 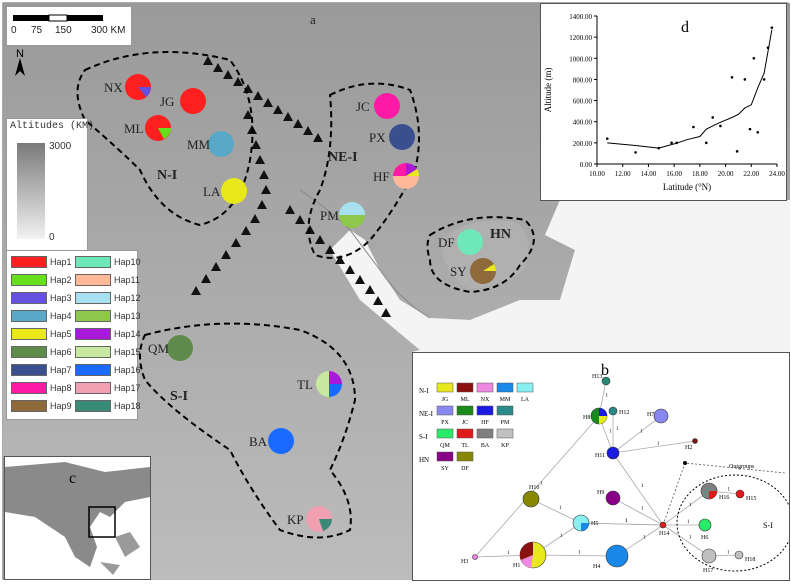 I want to click on site-label-hf: HF, so click(x=381, y=176).